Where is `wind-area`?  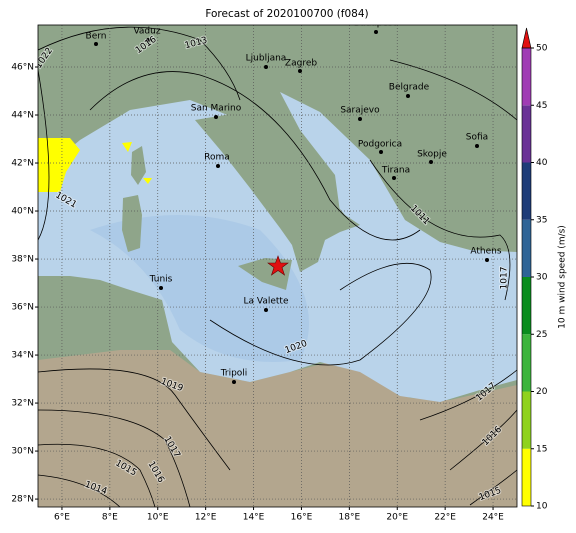
wind-area is located at coordinates (137, 163).